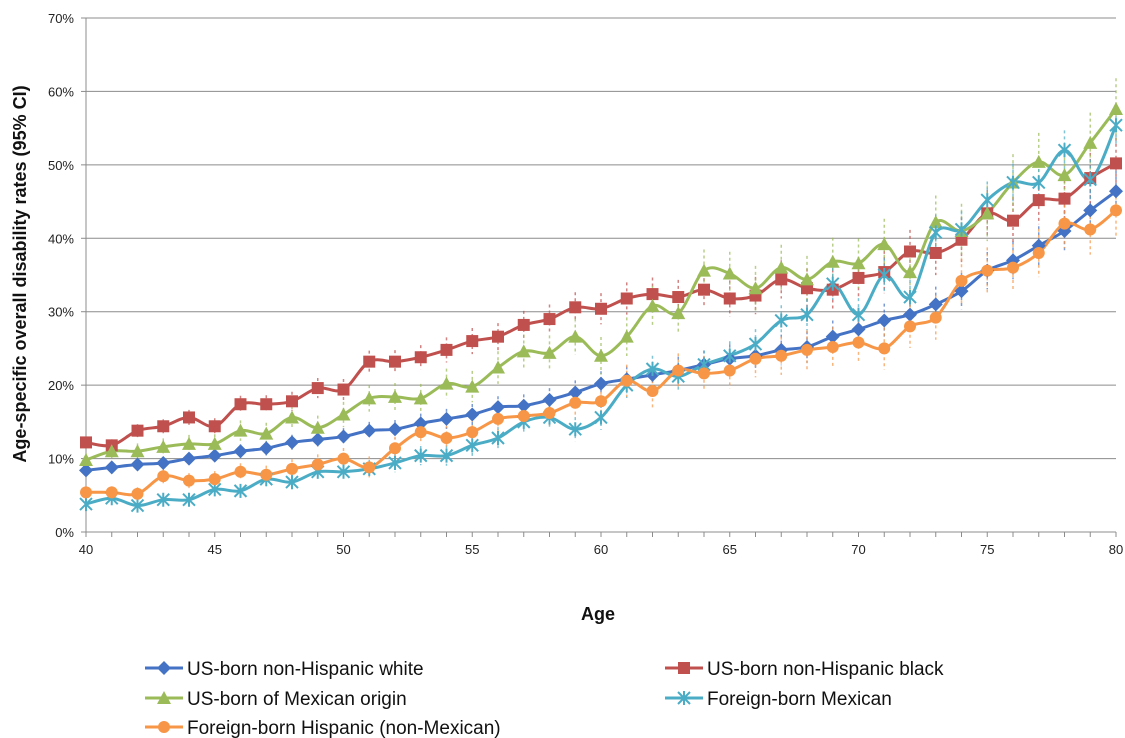  What do you see at coordinates (804, 669) in the screenshot?
I see `legend-item-us-born-non-hispanic-black: US-born non-Hispanic black` at bounding box center [804, 669].